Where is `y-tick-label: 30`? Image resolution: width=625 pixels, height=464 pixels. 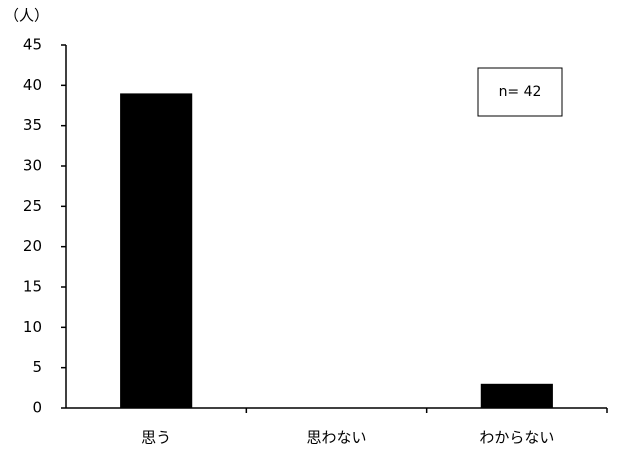 y-tick-label: 30 is located at coordinates (32, 166).